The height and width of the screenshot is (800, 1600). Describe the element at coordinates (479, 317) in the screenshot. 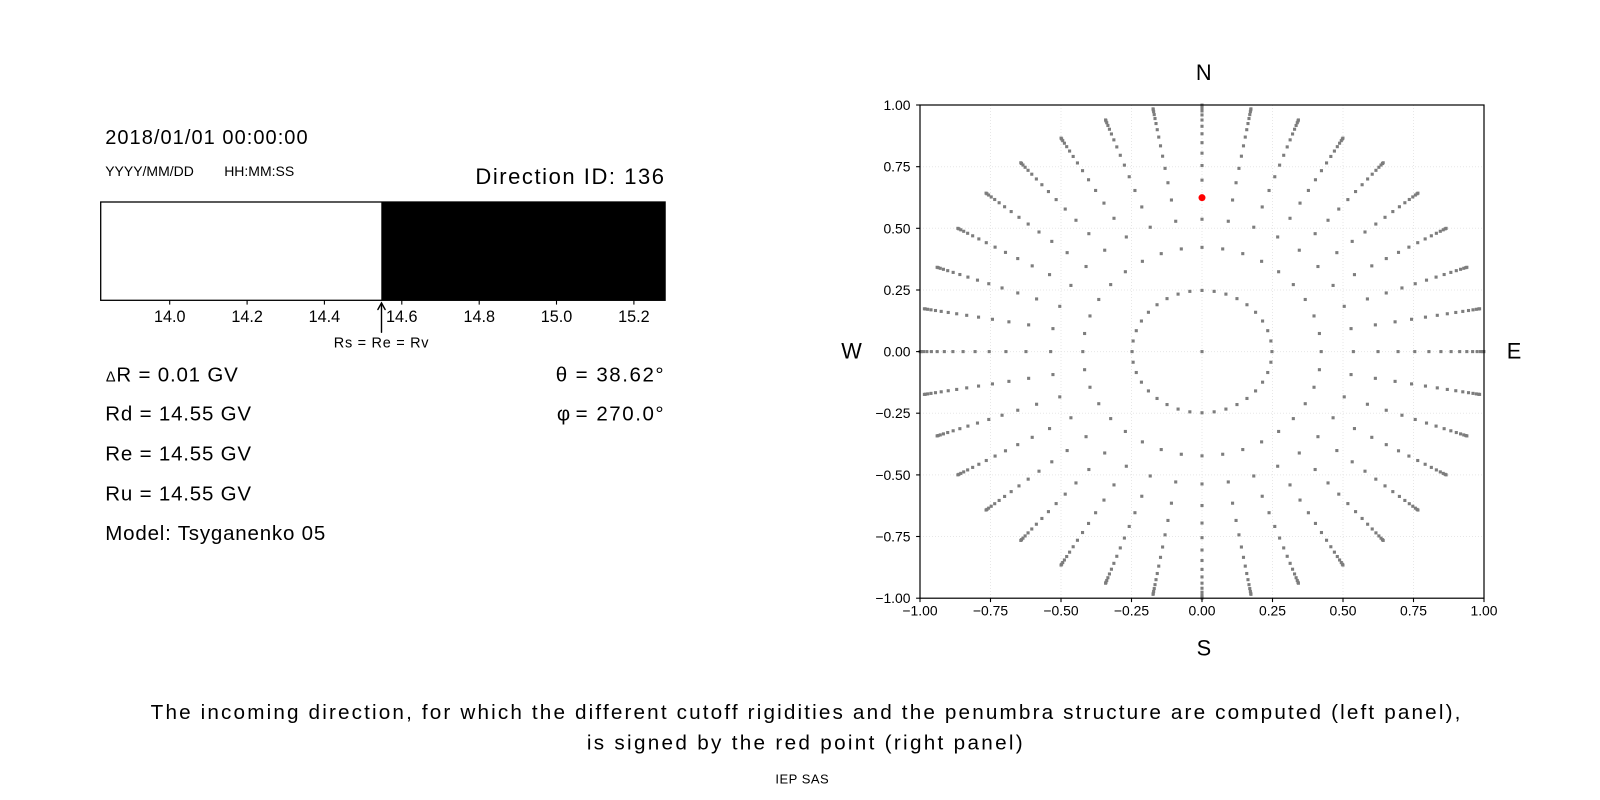

I see `svg-text: 14.8` at that location.